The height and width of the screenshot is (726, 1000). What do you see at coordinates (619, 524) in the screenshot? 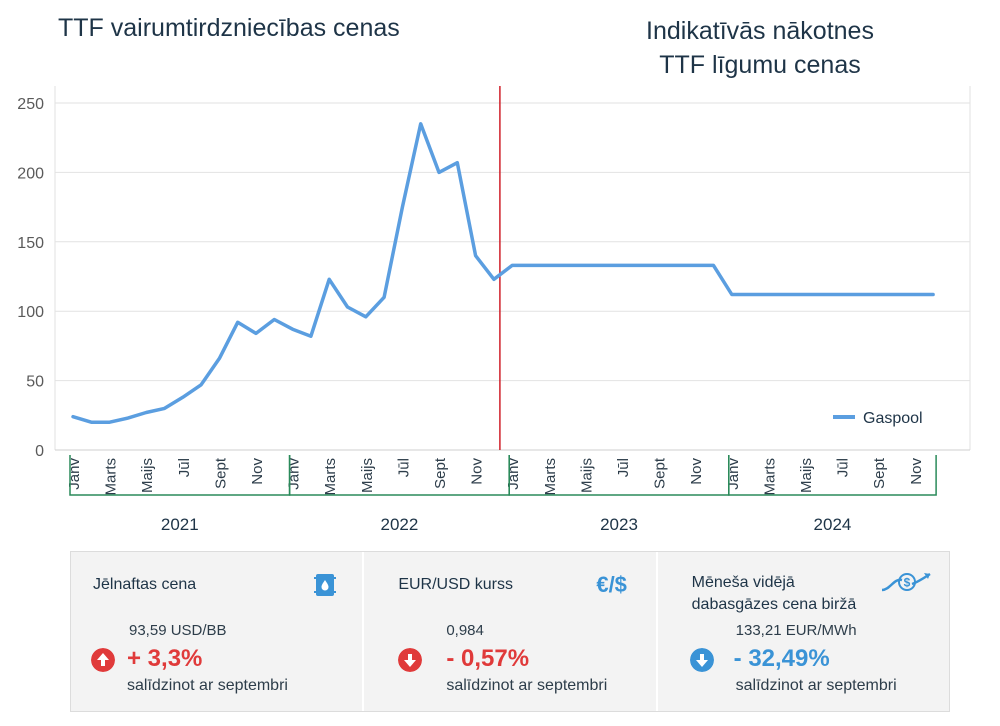
I see `year-label: 2023` at bounding box center [619, 524].